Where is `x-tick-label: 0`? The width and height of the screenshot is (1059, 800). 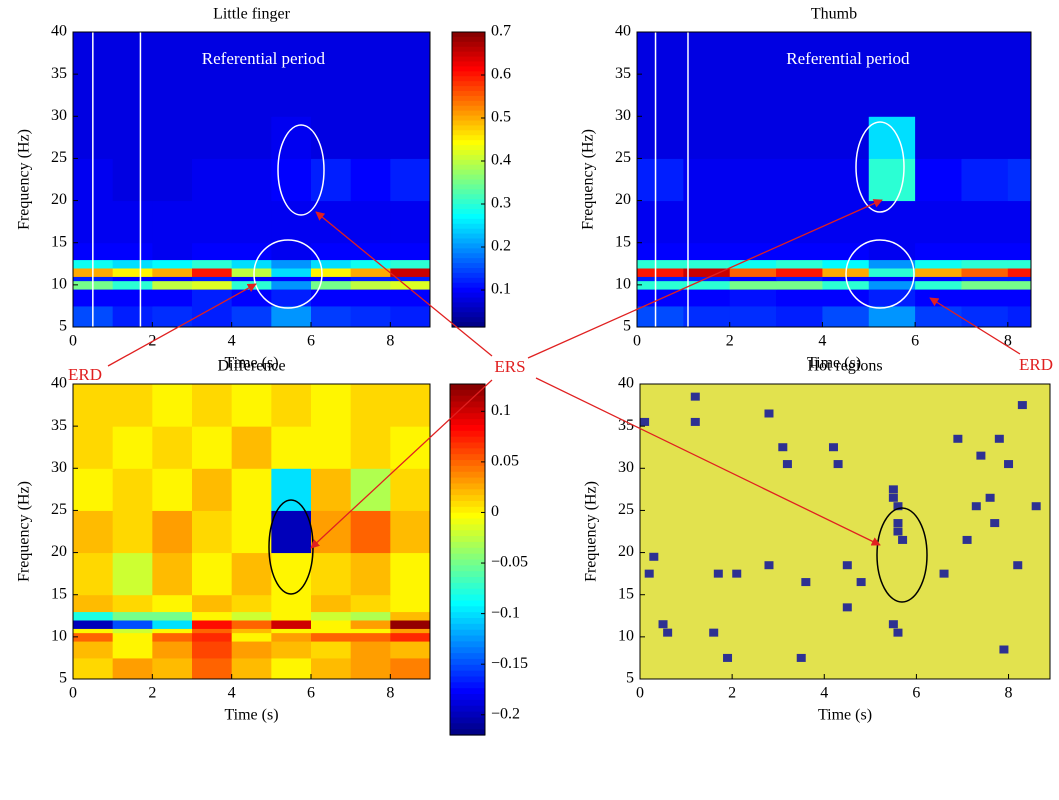
x-tick-label: 0 is located at coordinates (73, 341).